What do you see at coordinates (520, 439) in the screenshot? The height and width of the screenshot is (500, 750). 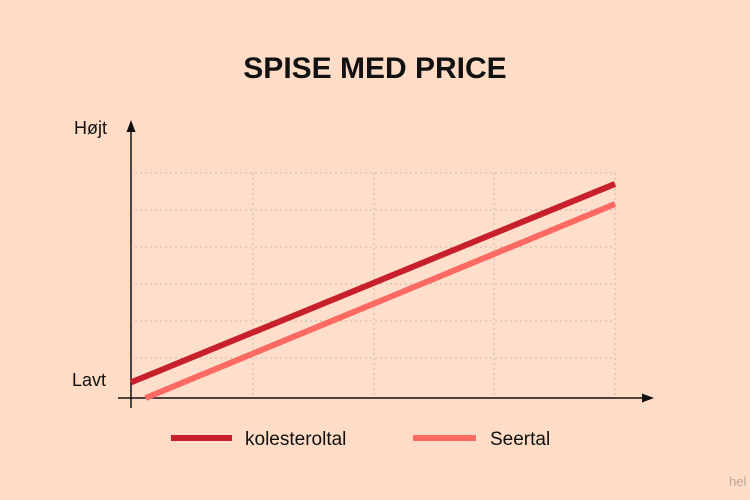 I see `legend-label-seertal: Seertal` at bounding box center [520, 439].